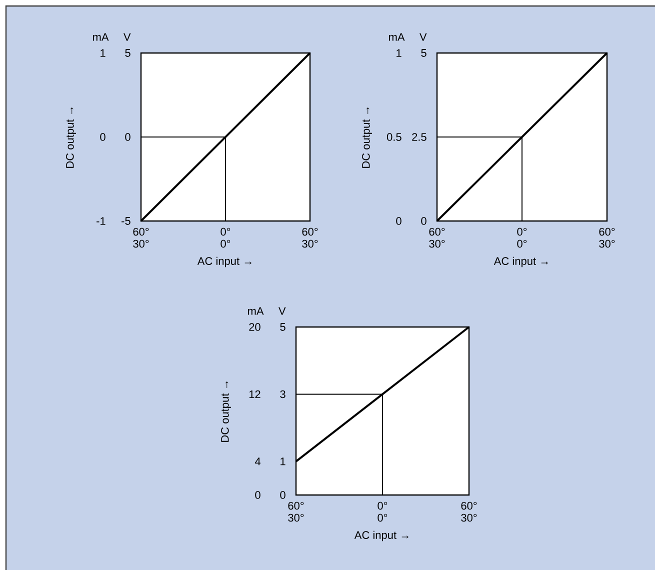 This screenshot has width=655, height=570. I want to click on y-tick-label: -1, so click(101, 221).